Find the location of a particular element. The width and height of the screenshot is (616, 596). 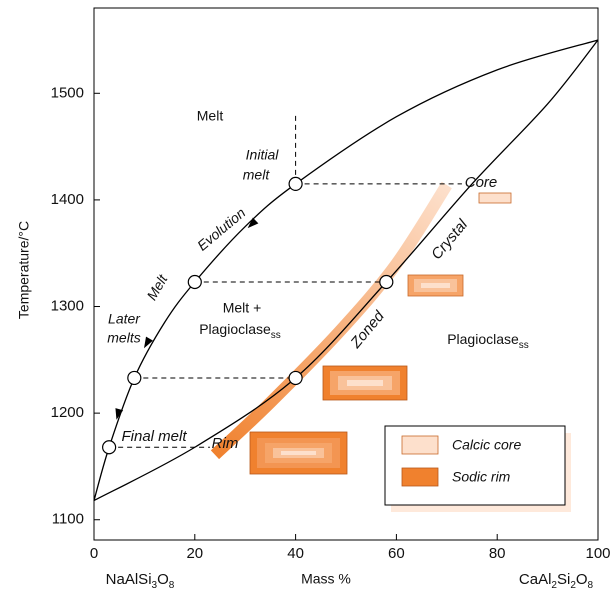

y-tick-label: 1100 is located at coordinates (68, 519).